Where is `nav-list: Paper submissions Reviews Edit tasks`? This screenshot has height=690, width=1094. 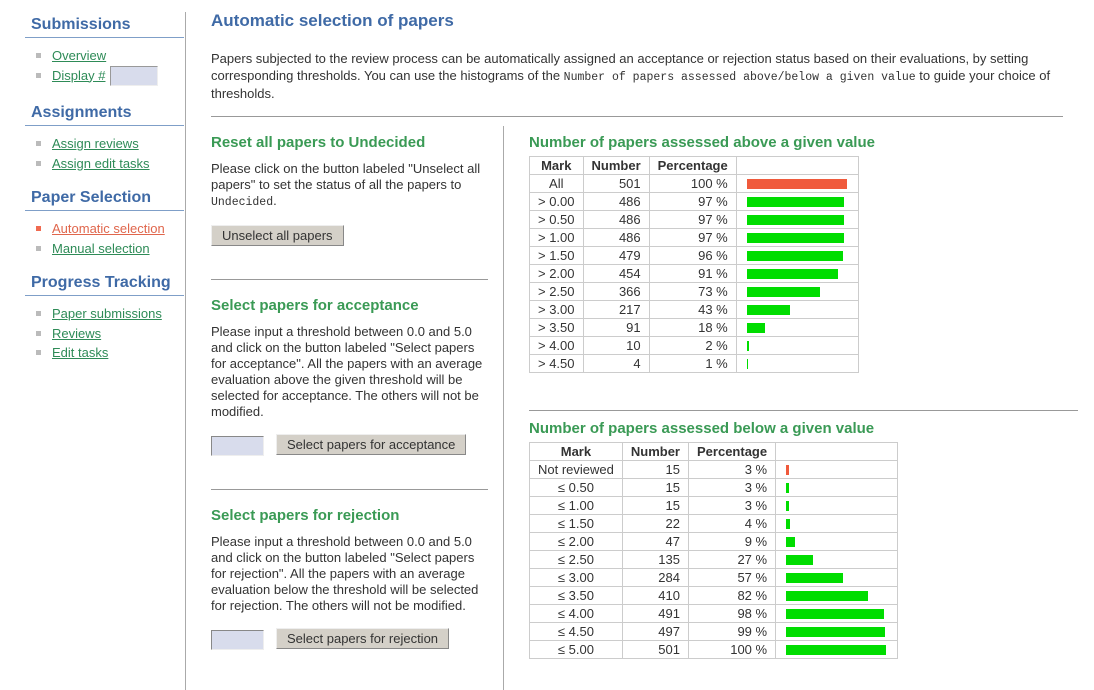 nav-list: Paper submissions Reviews Edit tasks is located at coordinates (104, 333).